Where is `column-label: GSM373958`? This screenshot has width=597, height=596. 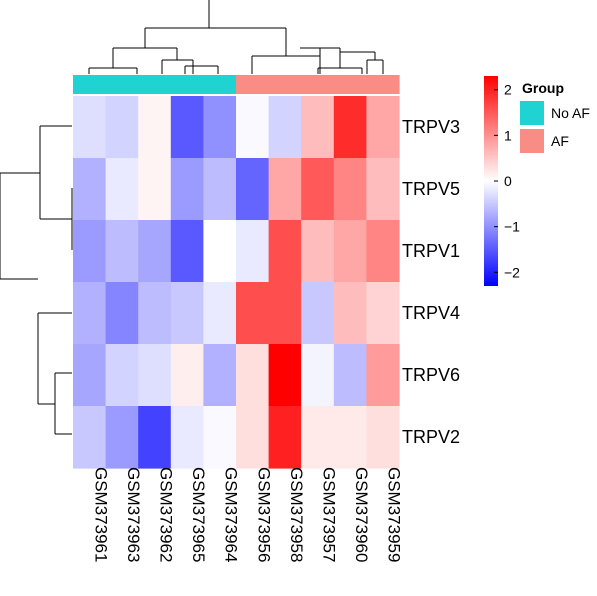
column-label: GSM373958 is located at coordinates (296, 514).